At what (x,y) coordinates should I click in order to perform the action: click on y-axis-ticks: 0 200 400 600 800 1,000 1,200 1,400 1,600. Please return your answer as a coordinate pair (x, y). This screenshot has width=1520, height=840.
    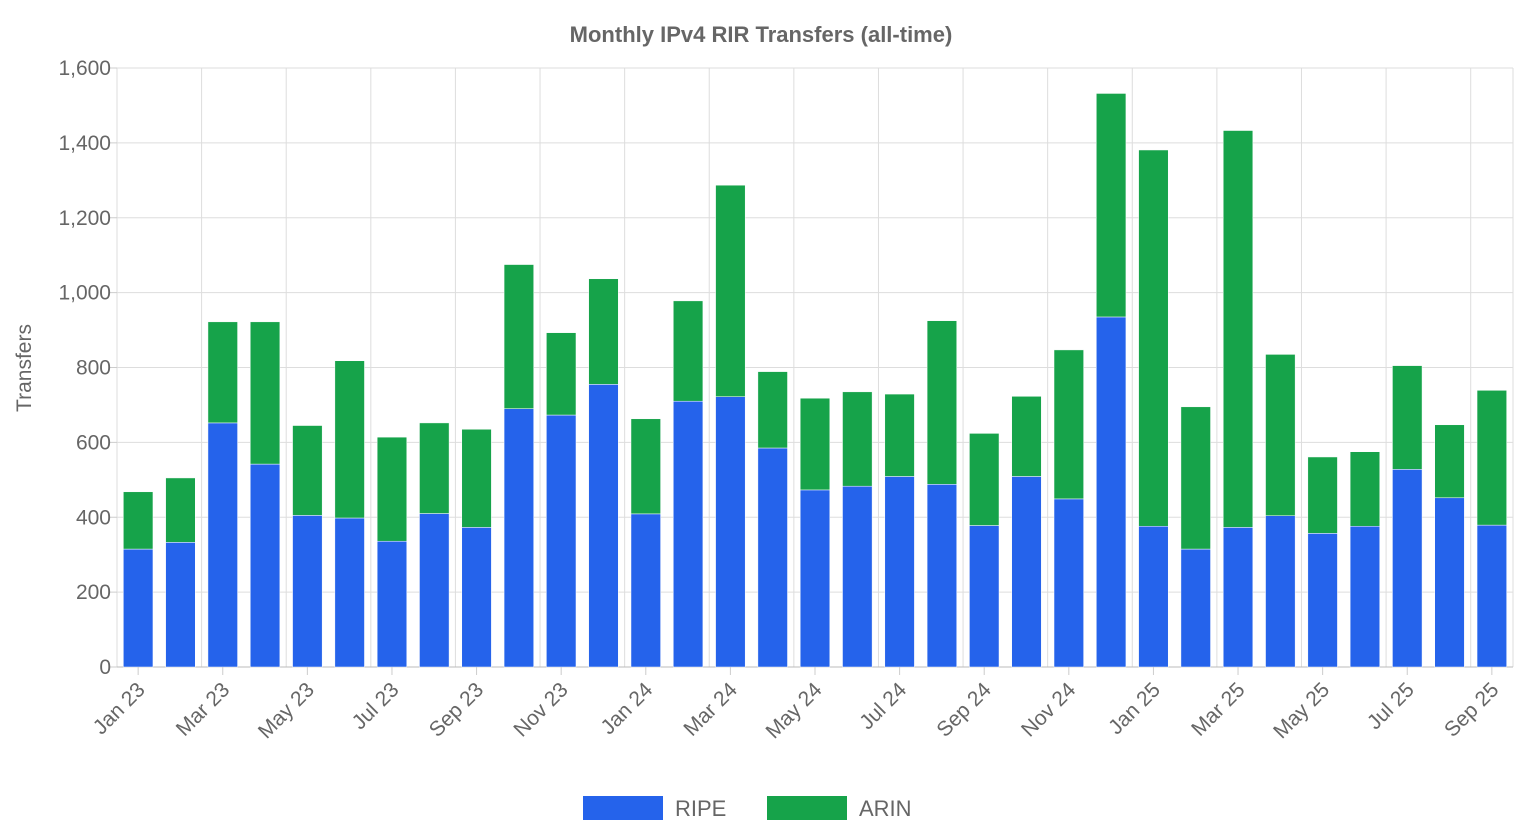
    Looking at the image, I should click on (87, 368).